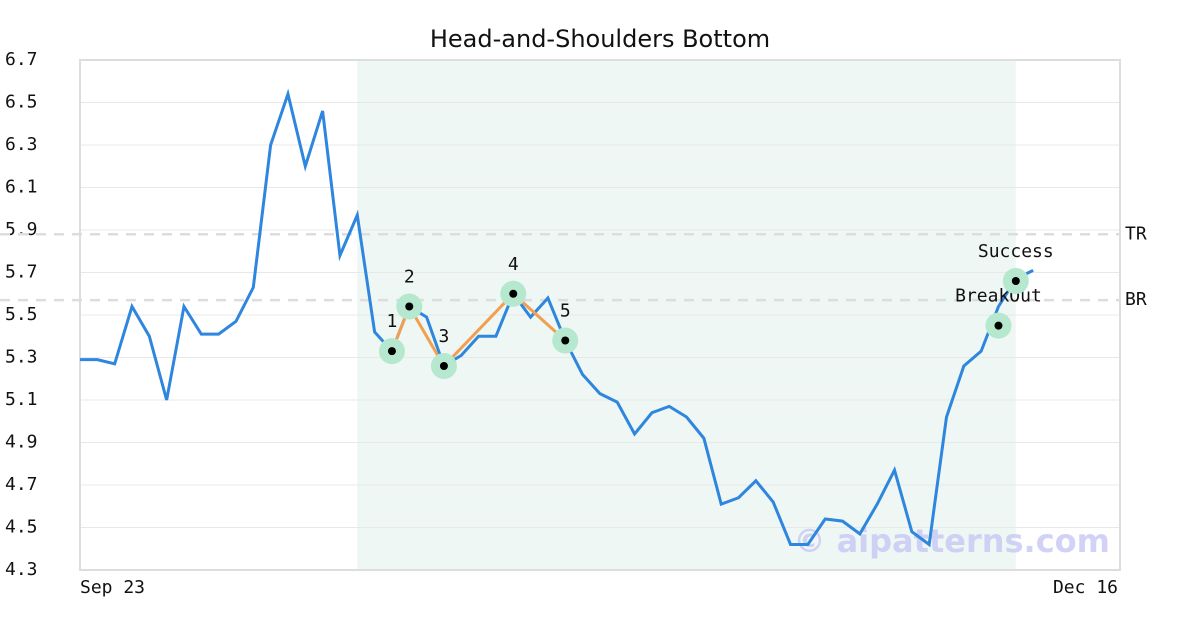 This screenshot has height=630, width=1200. Describe the element at coordinates (21, 314) in the screenshot. I see `y-tick-label: 5.5` at that location.